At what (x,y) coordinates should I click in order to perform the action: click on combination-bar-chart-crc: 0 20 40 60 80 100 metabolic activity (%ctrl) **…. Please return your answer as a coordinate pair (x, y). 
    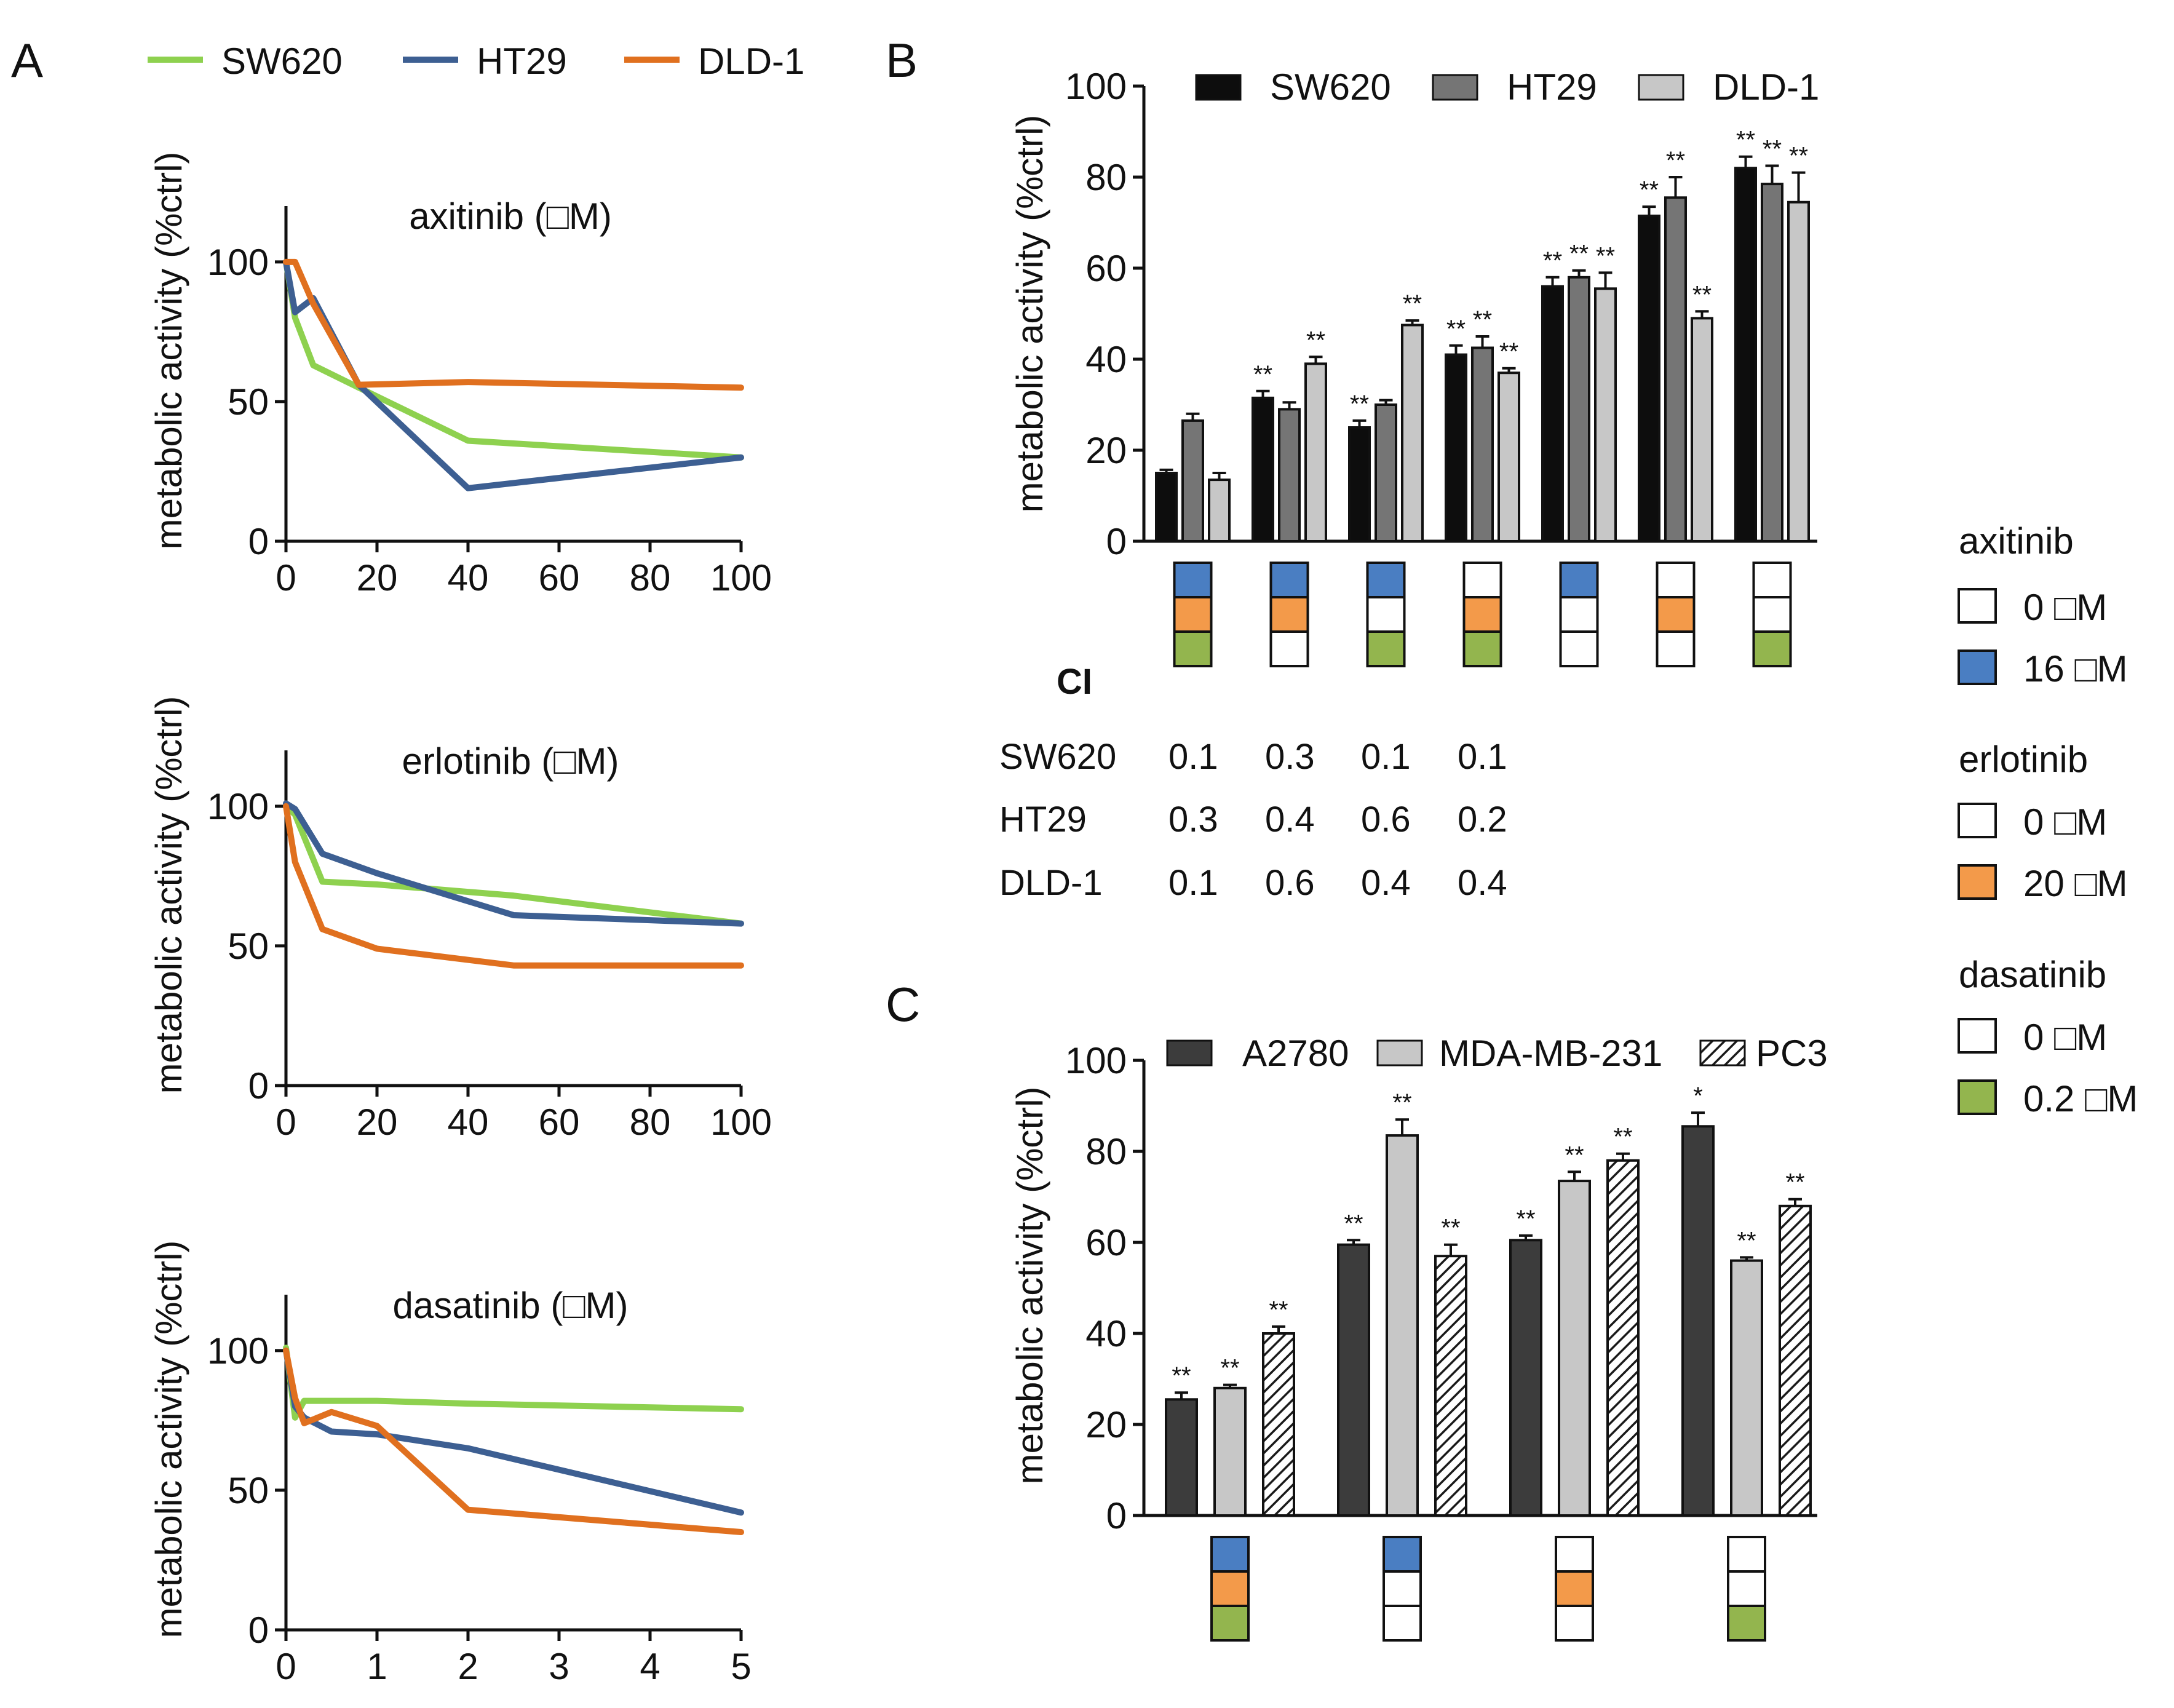
    Looking at the image, I should click on (1413, 366).